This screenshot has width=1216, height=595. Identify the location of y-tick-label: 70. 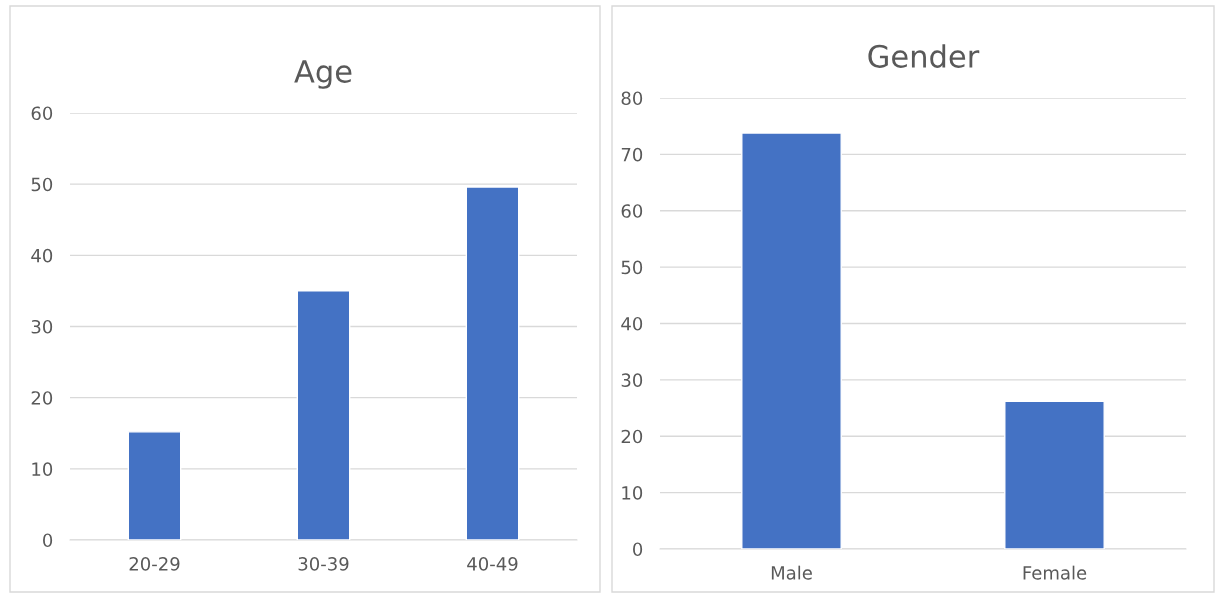
(632, 154).